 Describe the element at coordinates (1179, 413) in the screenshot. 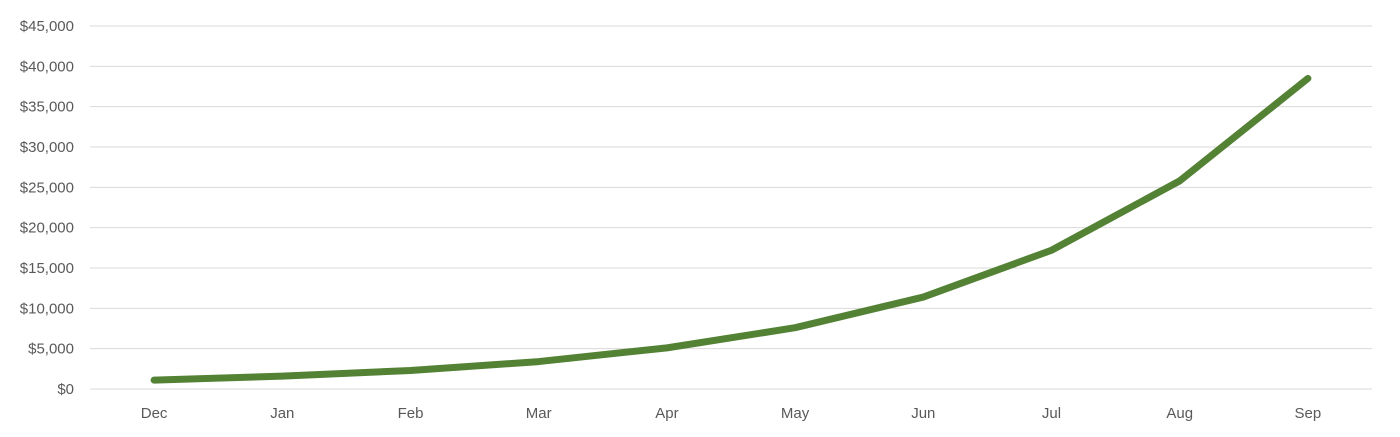

I see `x-tick-label: Aug` at that location.